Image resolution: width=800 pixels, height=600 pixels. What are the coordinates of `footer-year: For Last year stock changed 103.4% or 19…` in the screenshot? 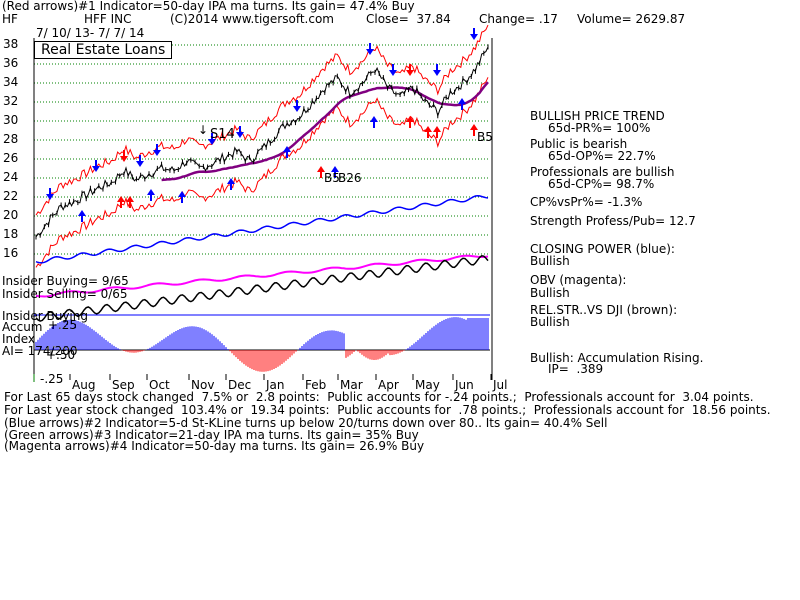 It's located at (387, 410).